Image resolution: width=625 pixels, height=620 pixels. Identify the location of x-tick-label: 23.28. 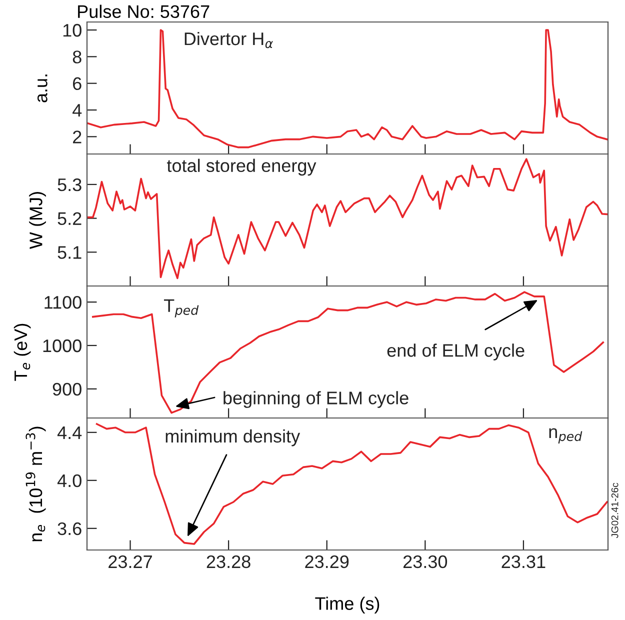
(228, 561).